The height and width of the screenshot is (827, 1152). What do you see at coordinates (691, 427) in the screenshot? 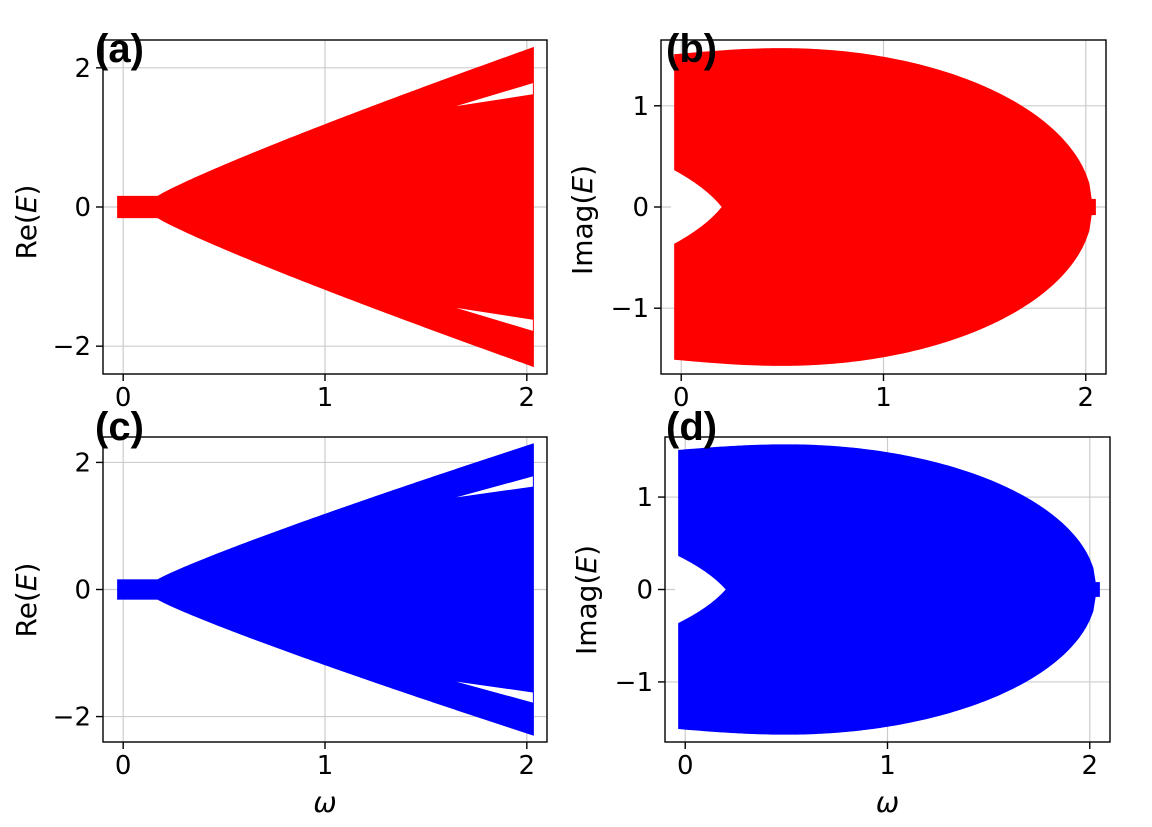
I see `panel-label: (d)` at bounding box center [691, 427].